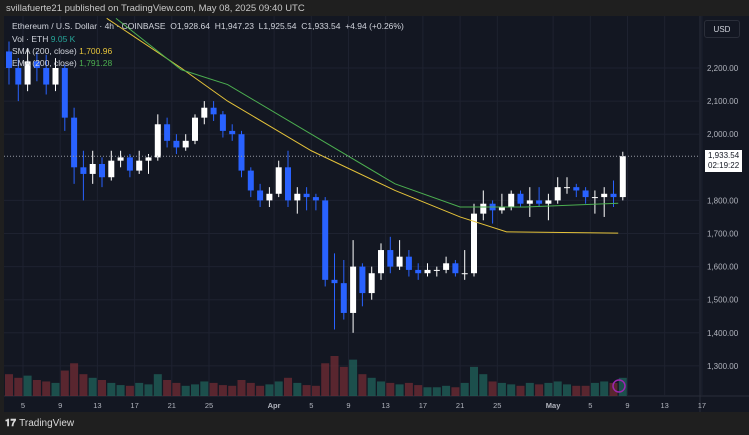 The width and height of the screenshot is (749, 435). I want to click on ohlc-open: O1,928.64, so click(190, 26).